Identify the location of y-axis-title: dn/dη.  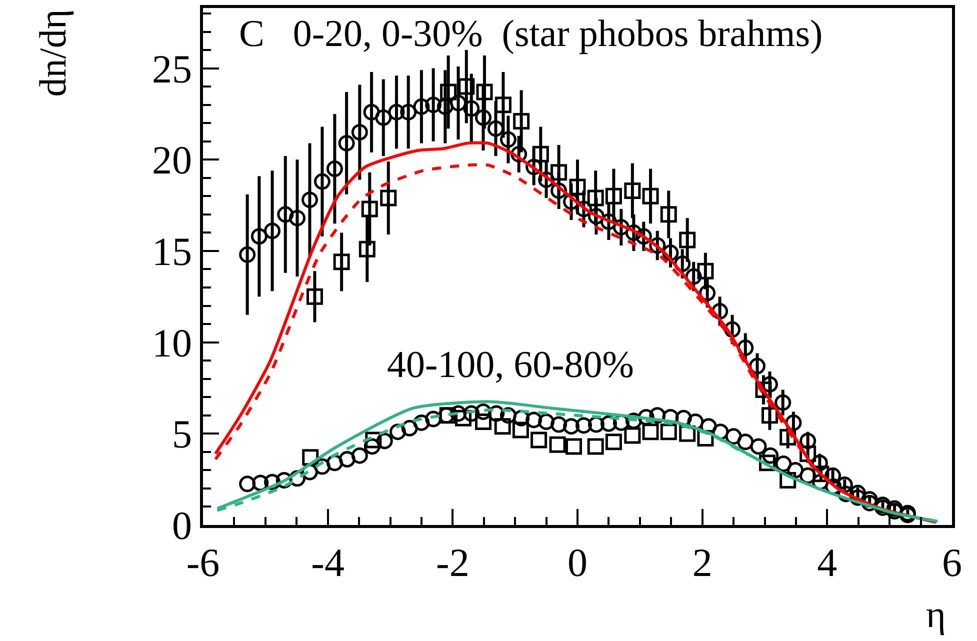
(53, 53).